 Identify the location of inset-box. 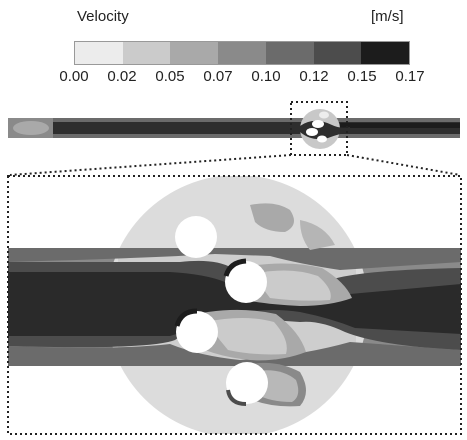
(319, 128).